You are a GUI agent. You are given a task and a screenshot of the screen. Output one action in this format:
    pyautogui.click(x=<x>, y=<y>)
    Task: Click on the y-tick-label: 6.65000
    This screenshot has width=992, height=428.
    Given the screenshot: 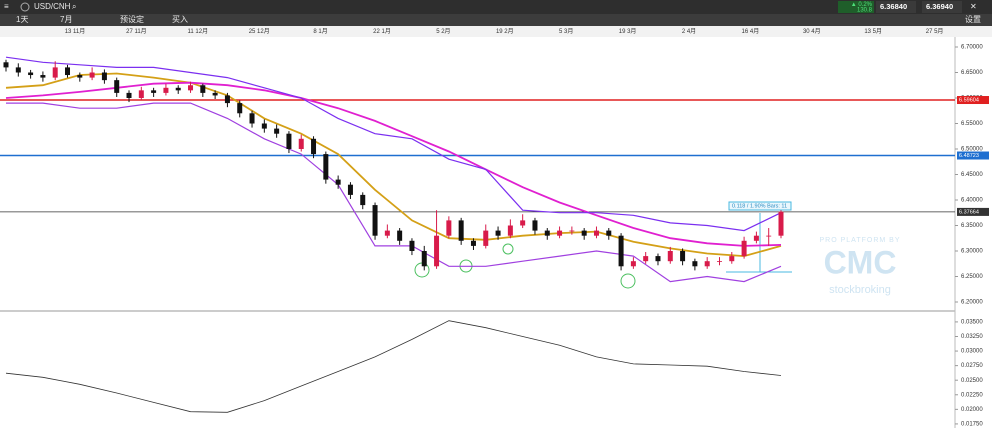 What is the action you would take?
    pyautogui.click(x=972, y=73)
    